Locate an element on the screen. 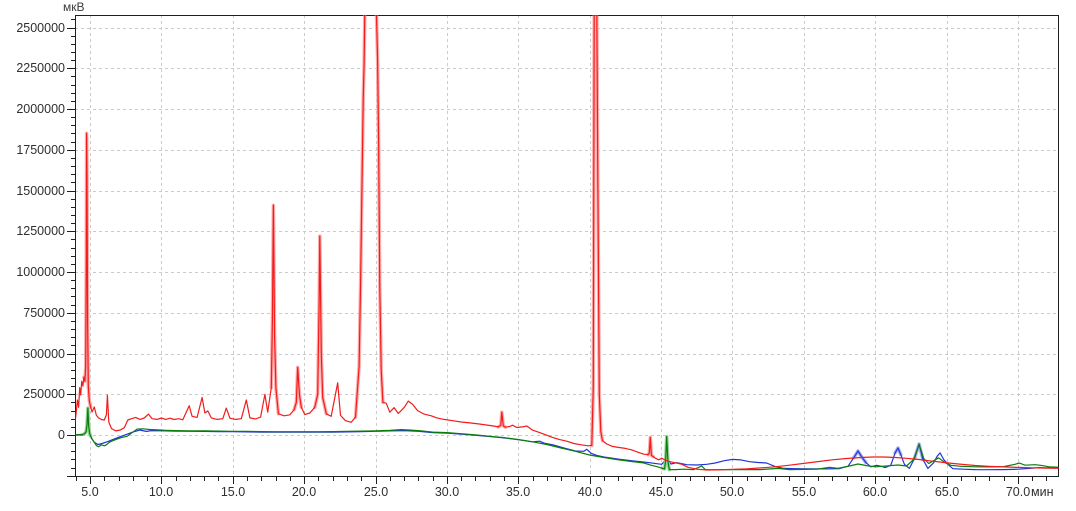 This screenshot has height=511, width=1076. x-tick-label: 50.0 is located at coordinates (732, 492).